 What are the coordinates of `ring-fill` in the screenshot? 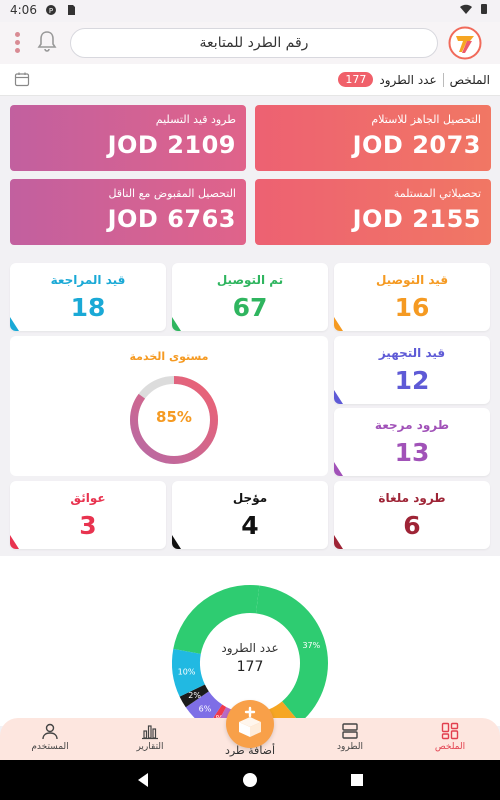 It's located at (174, 420).